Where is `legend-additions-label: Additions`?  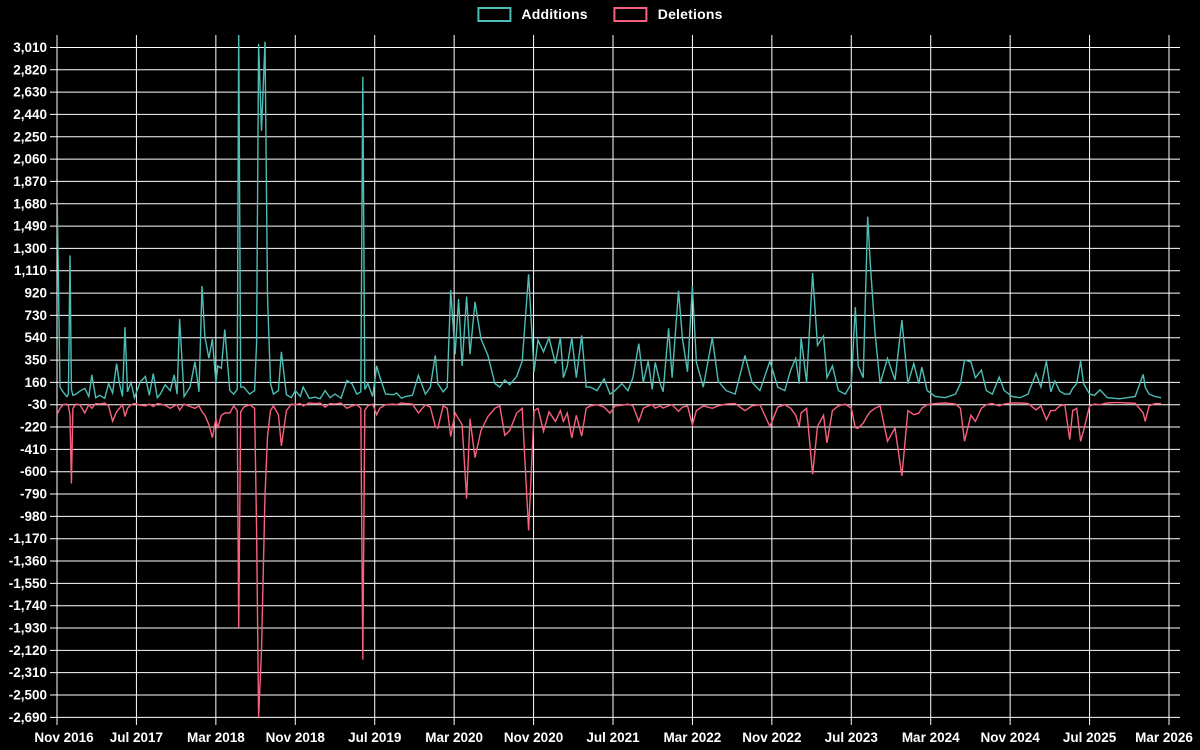 legend-additions-label: Additions is located at coordinates (554, 14).